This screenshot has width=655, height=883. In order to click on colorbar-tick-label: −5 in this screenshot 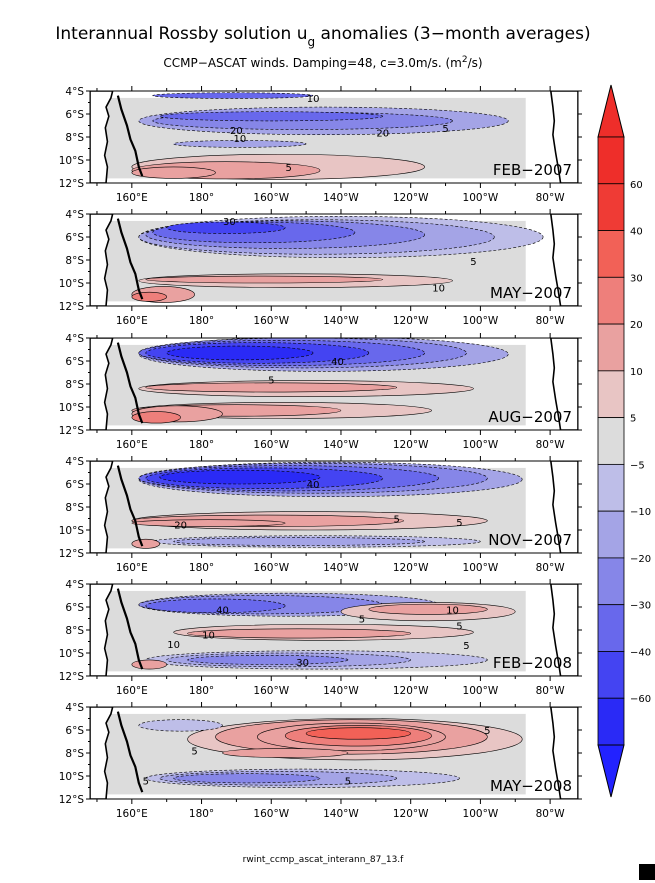, I will do `click(637, 465)`.